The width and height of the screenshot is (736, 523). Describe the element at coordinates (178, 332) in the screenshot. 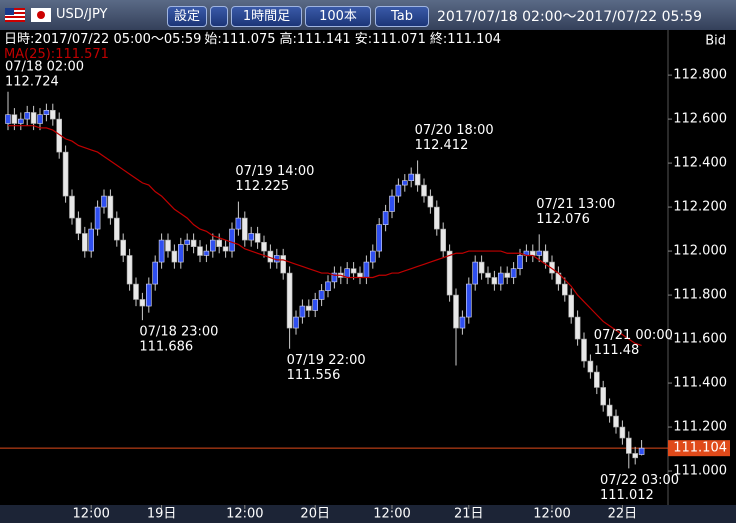

I see `annotation-time: 07/18 23:00` at that location.